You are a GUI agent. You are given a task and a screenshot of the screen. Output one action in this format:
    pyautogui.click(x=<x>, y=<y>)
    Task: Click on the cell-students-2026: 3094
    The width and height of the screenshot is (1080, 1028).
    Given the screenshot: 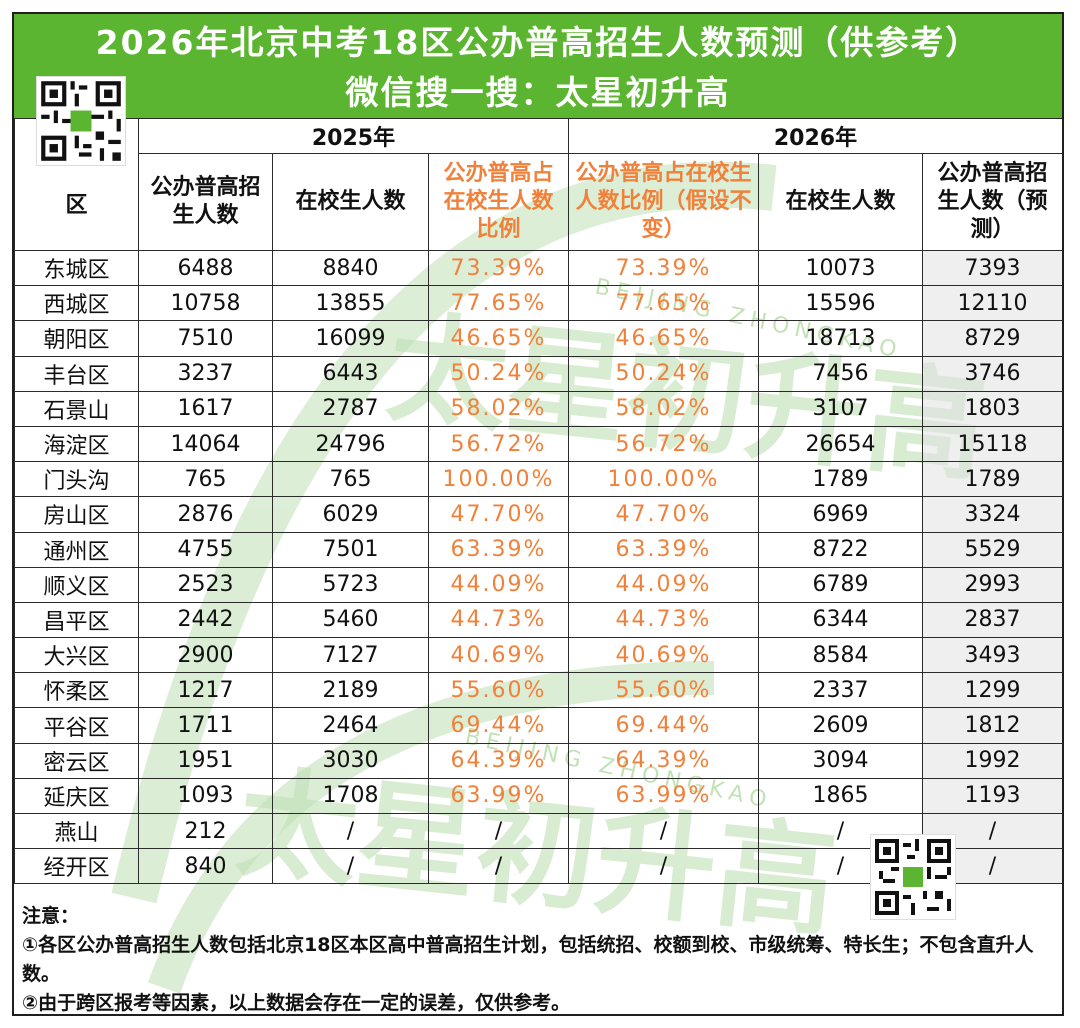 What is the action you would take?
    pyautogui.click(x=840, y=760)
    